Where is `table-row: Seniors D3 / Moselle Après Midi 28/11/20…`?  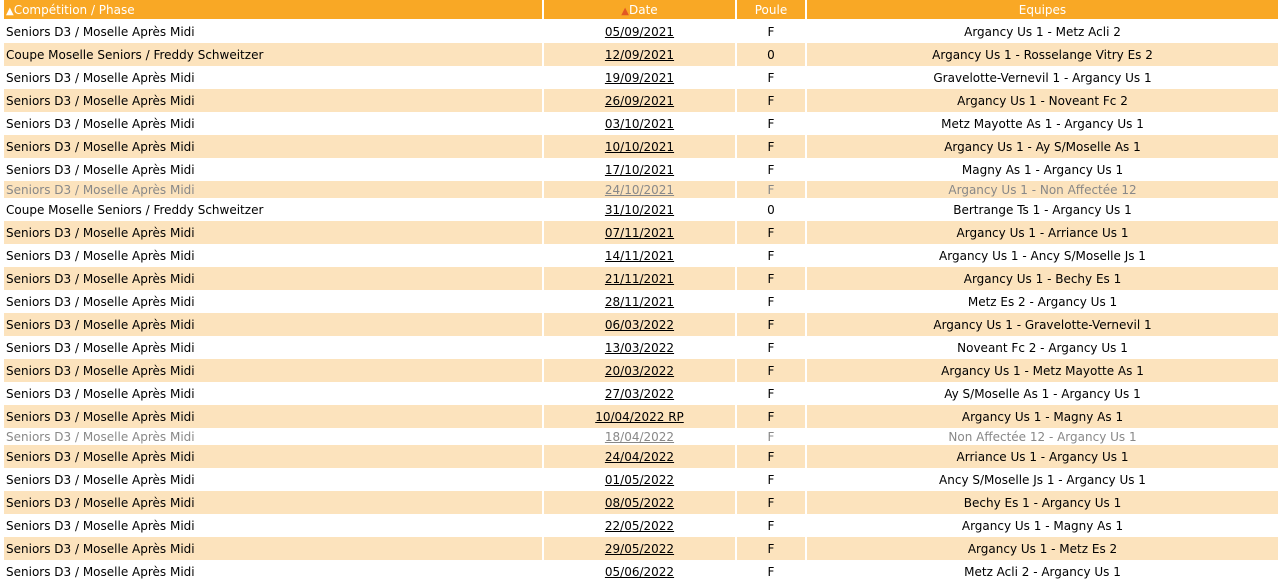 table-row: Seniors D3 / Moselle Après Midi 28/11/20… is located at coordinates (641, 301).